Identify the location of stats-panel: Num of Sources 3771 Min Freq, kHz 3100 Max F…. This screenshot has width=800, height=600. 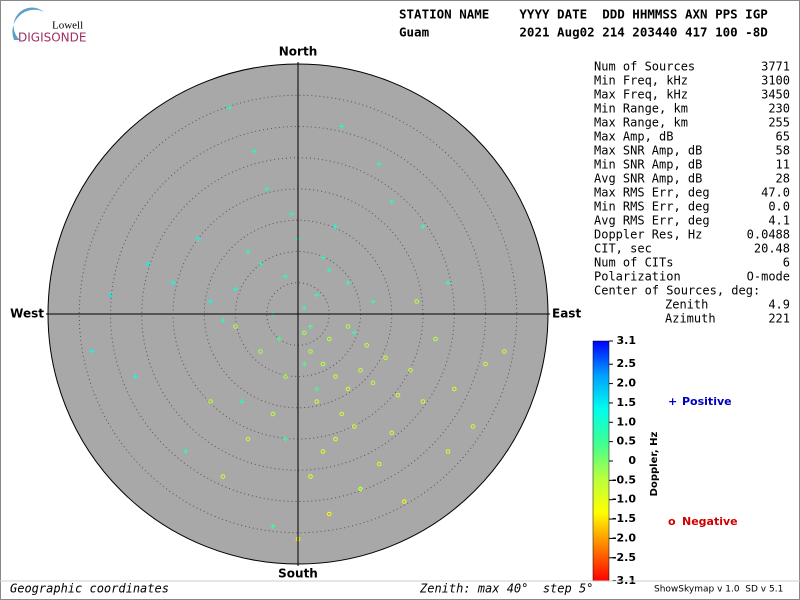
(692, 193).